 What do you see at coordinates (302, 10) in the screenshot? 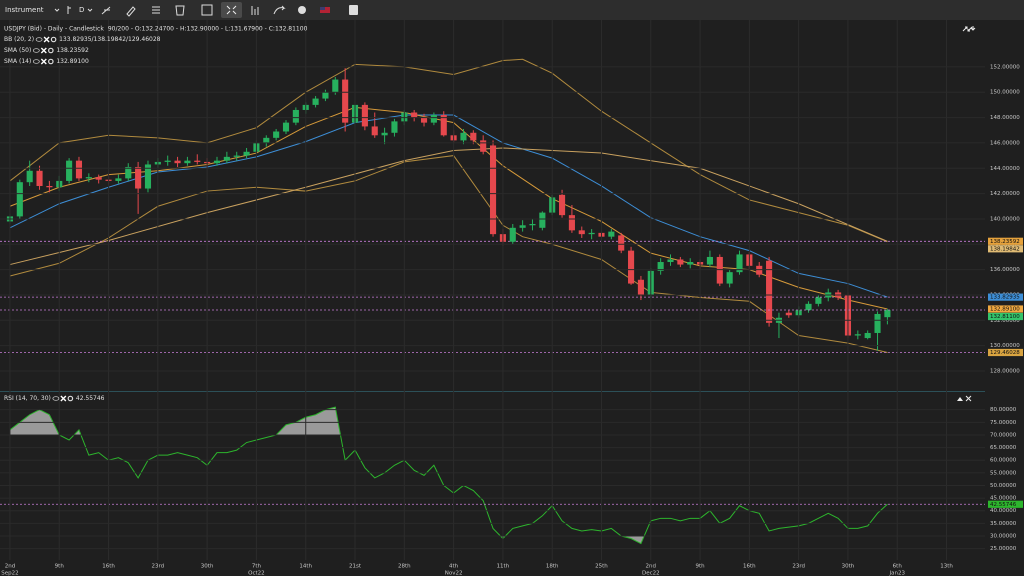
I see `theme-icon` at bounding box center [302, 10].